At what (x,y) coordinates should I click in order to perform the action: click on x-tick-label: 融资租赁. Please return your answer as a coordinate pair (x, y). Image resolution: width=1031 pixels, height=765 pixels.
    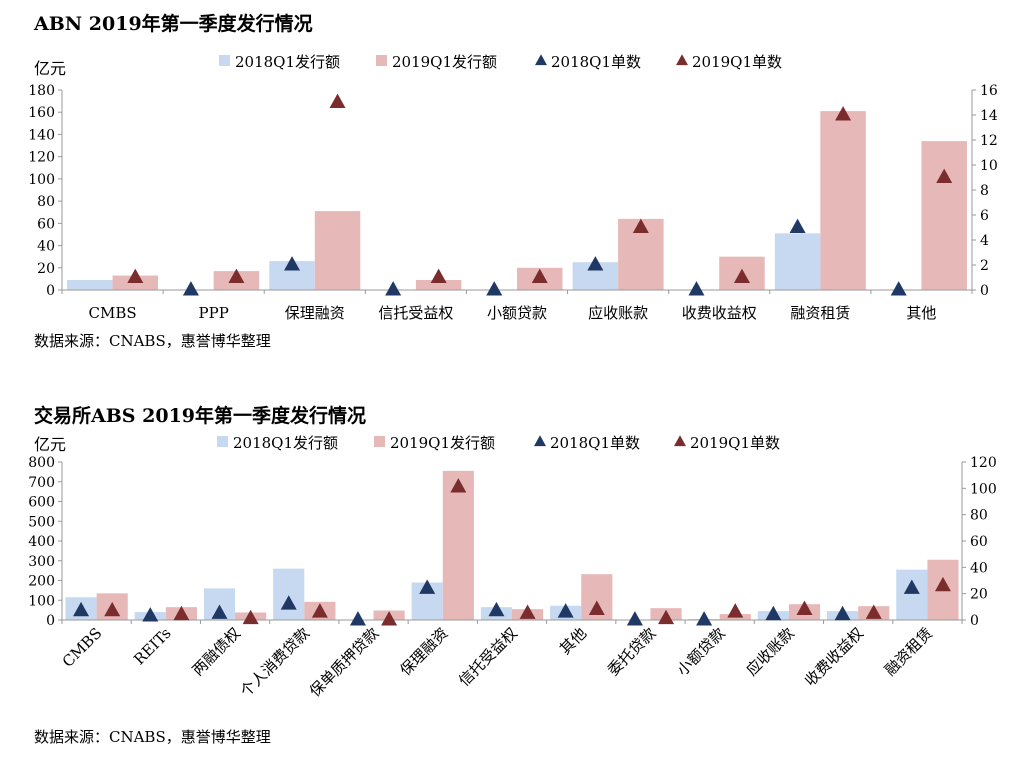
    Looking at the image, I should click on (820, 313).